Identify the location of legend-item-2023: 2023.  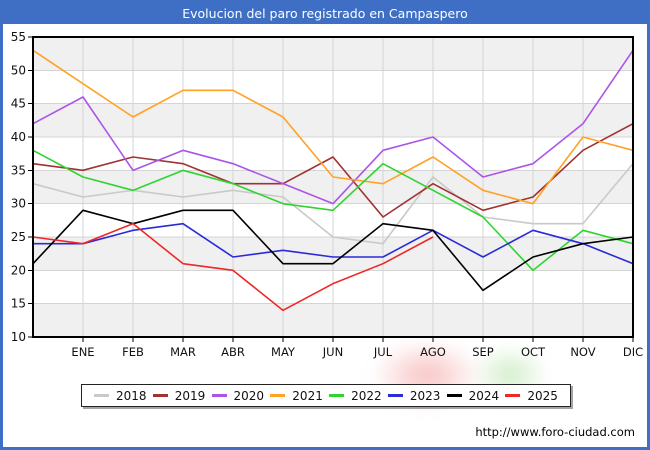
(414, 395).